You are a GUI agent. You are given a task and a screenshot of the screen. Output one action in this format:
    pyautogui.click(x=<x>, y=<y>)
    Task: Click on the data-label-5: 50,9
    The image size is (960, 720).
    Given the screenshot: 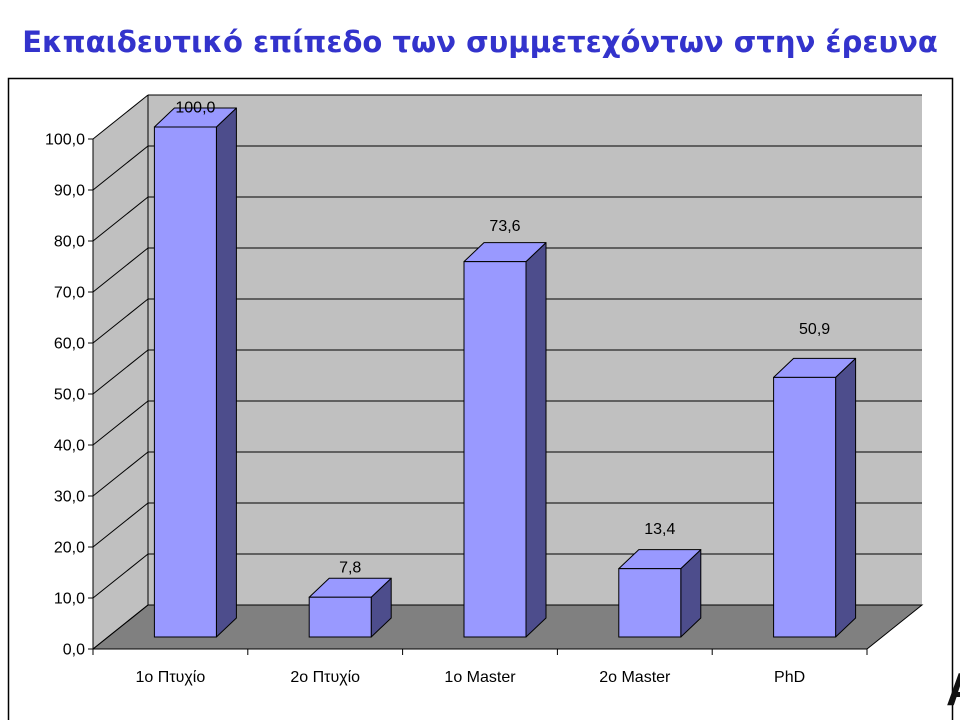 What is the action you would take?
    pyautogui.click(x=814, y=329)
    